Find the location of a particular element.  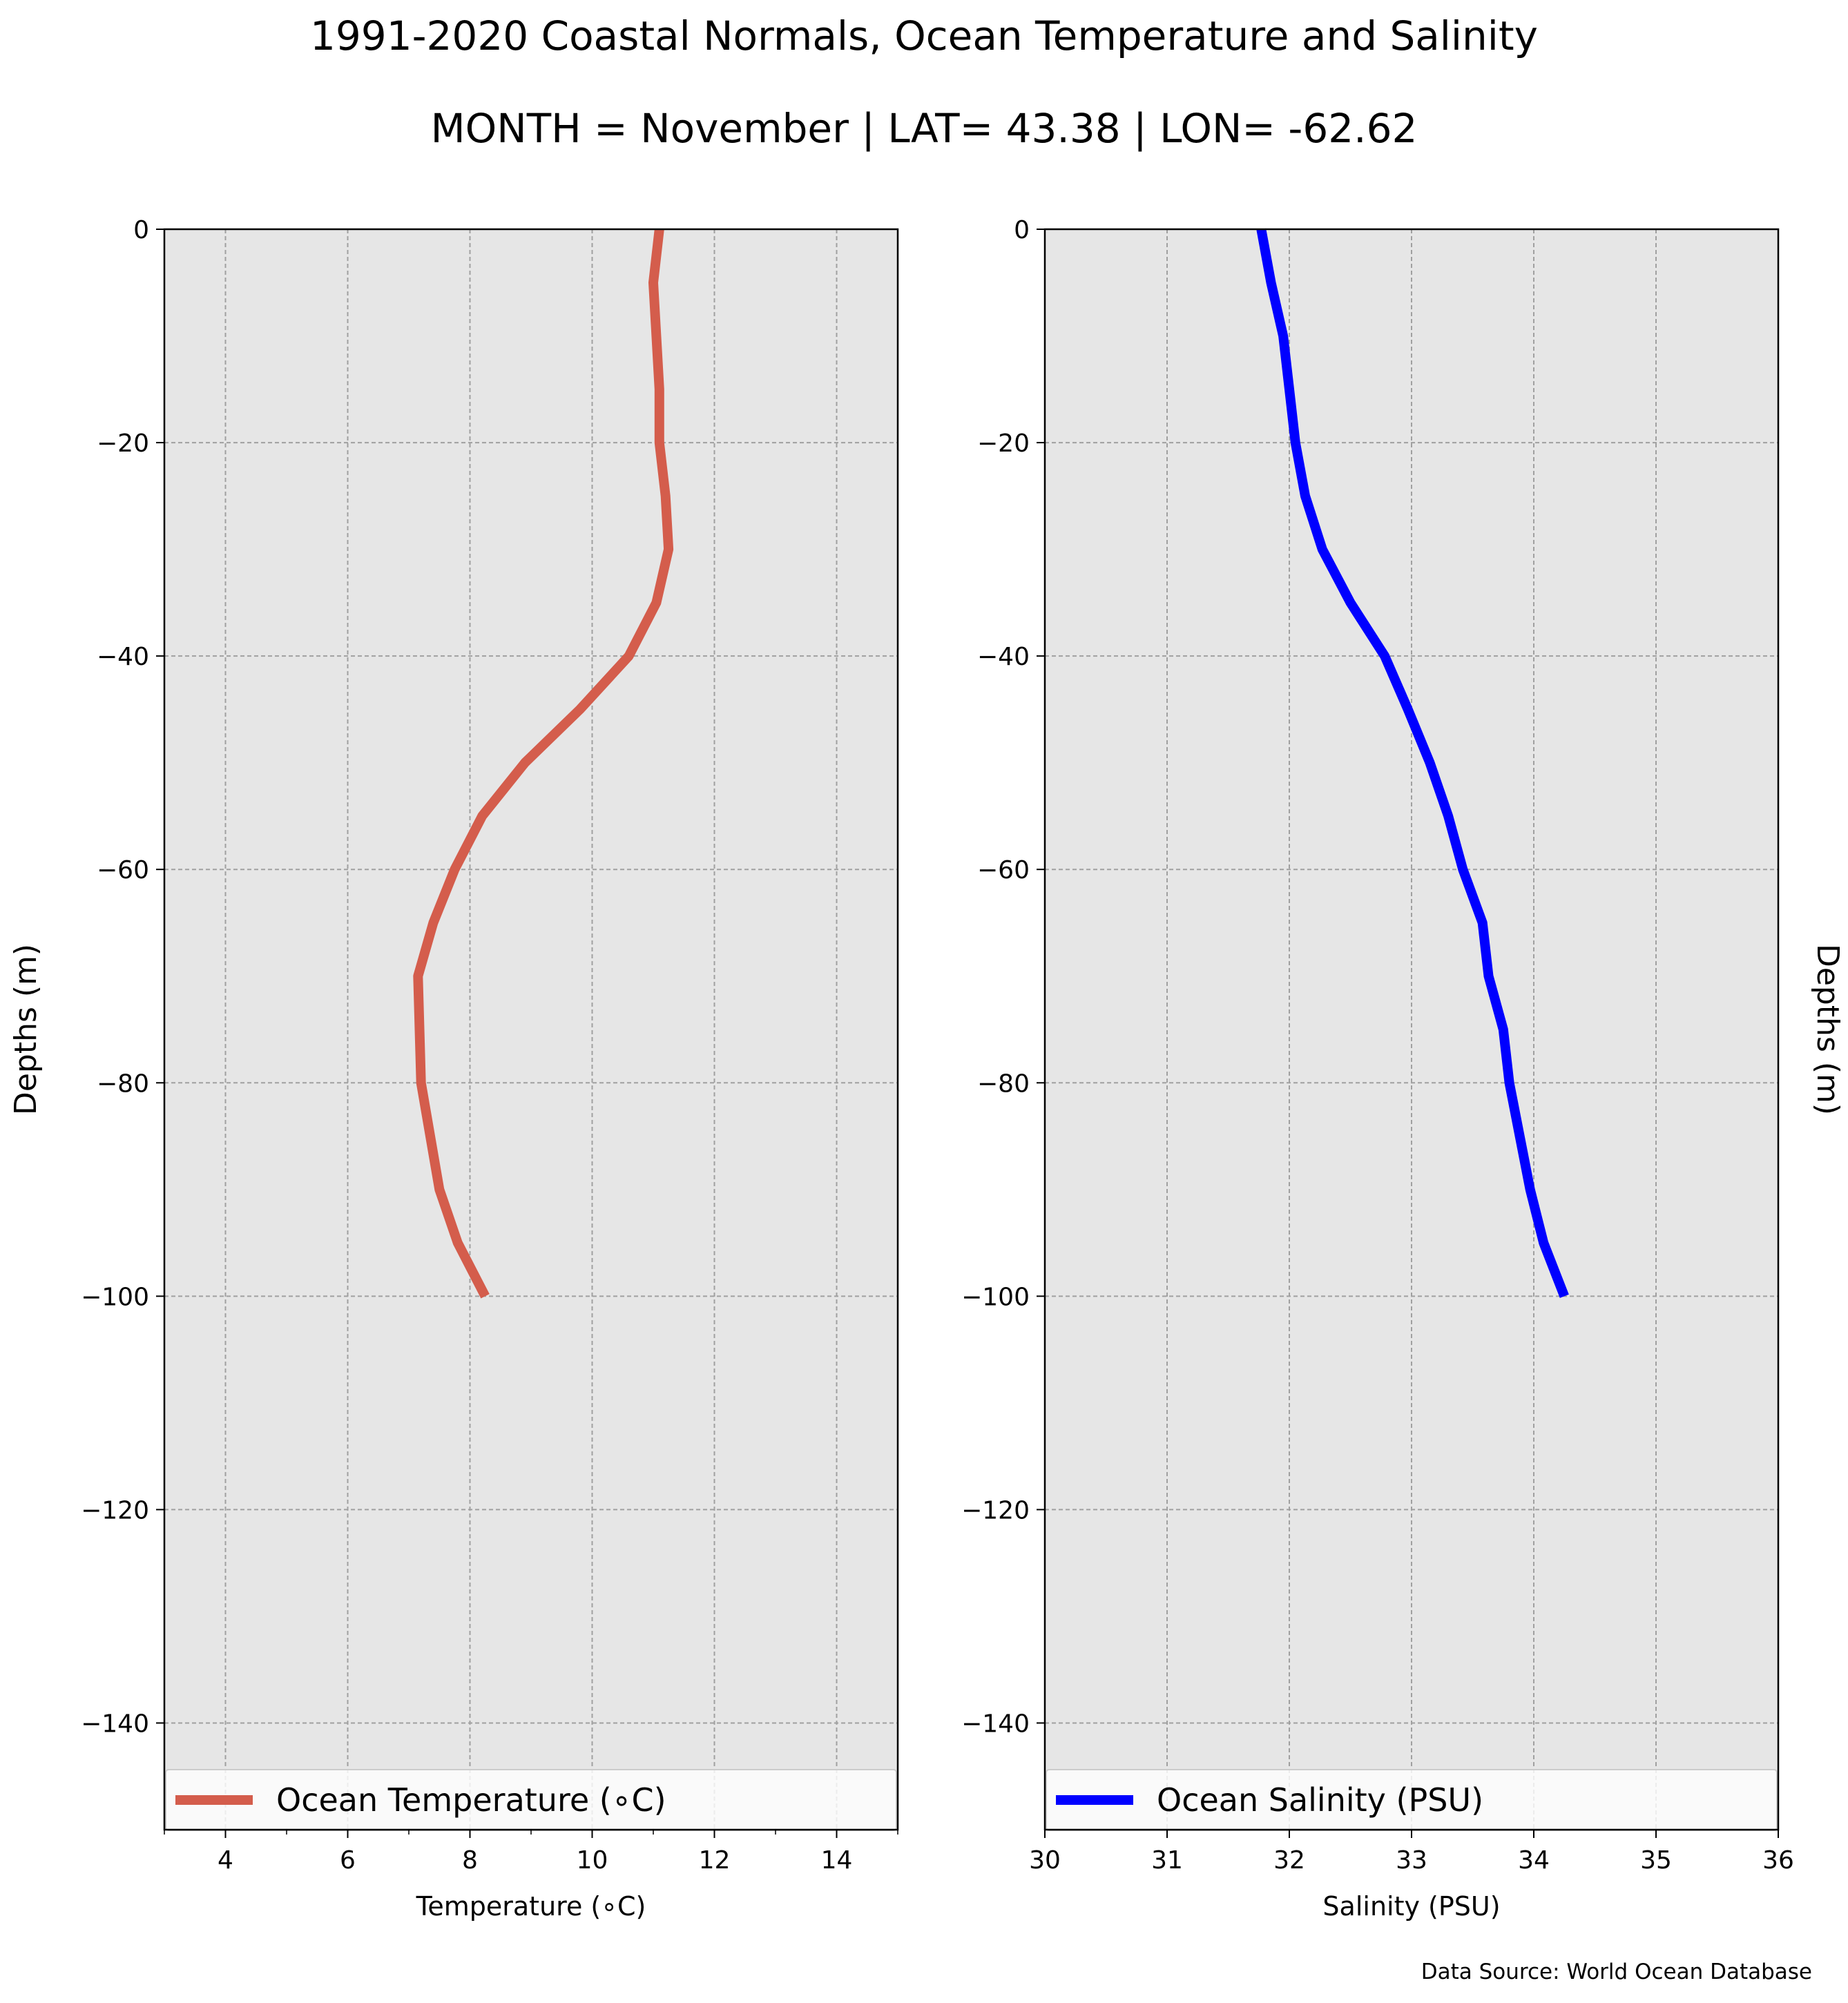

x-tick-label: 34 is located at coordinates (1534, 1861).